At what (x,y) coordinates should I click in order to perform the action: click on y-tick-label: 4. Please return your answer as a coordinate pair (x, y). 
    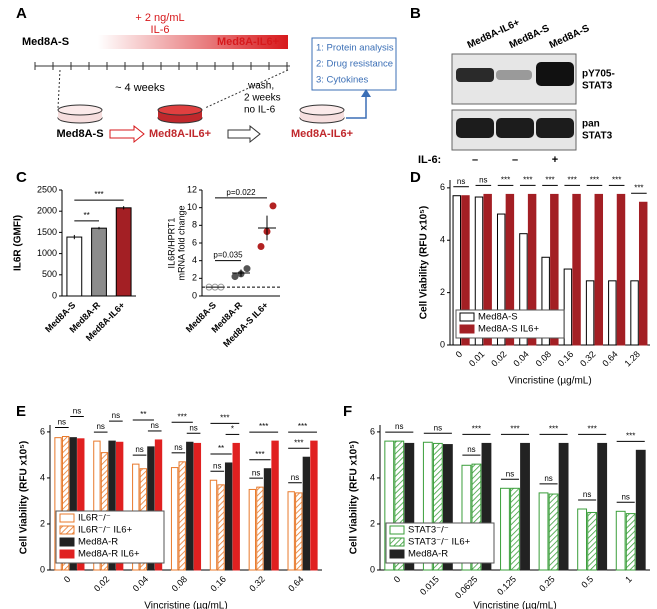
    Looking at the image, I should click on (442, 240).